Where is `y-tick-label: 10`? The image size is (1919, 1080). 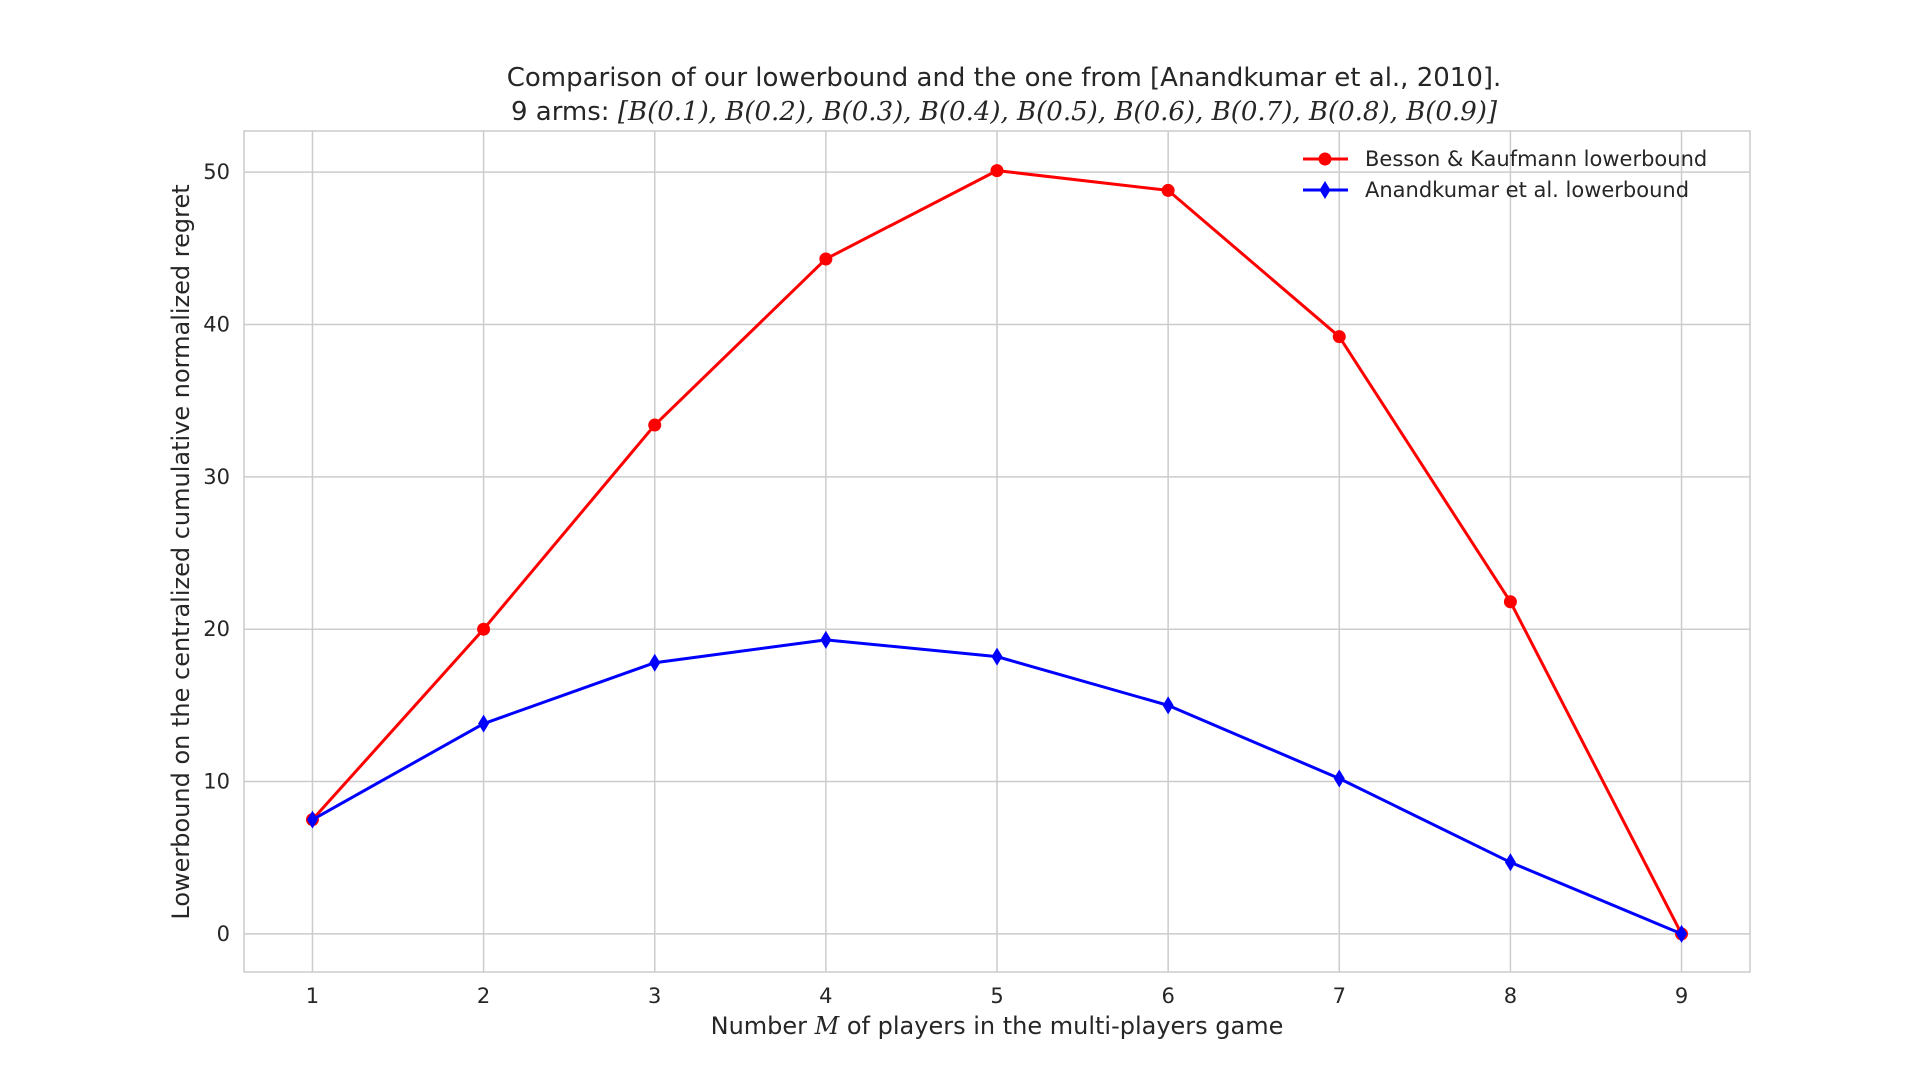 y-tick-label: 10 is located at coordinates (216, 782).